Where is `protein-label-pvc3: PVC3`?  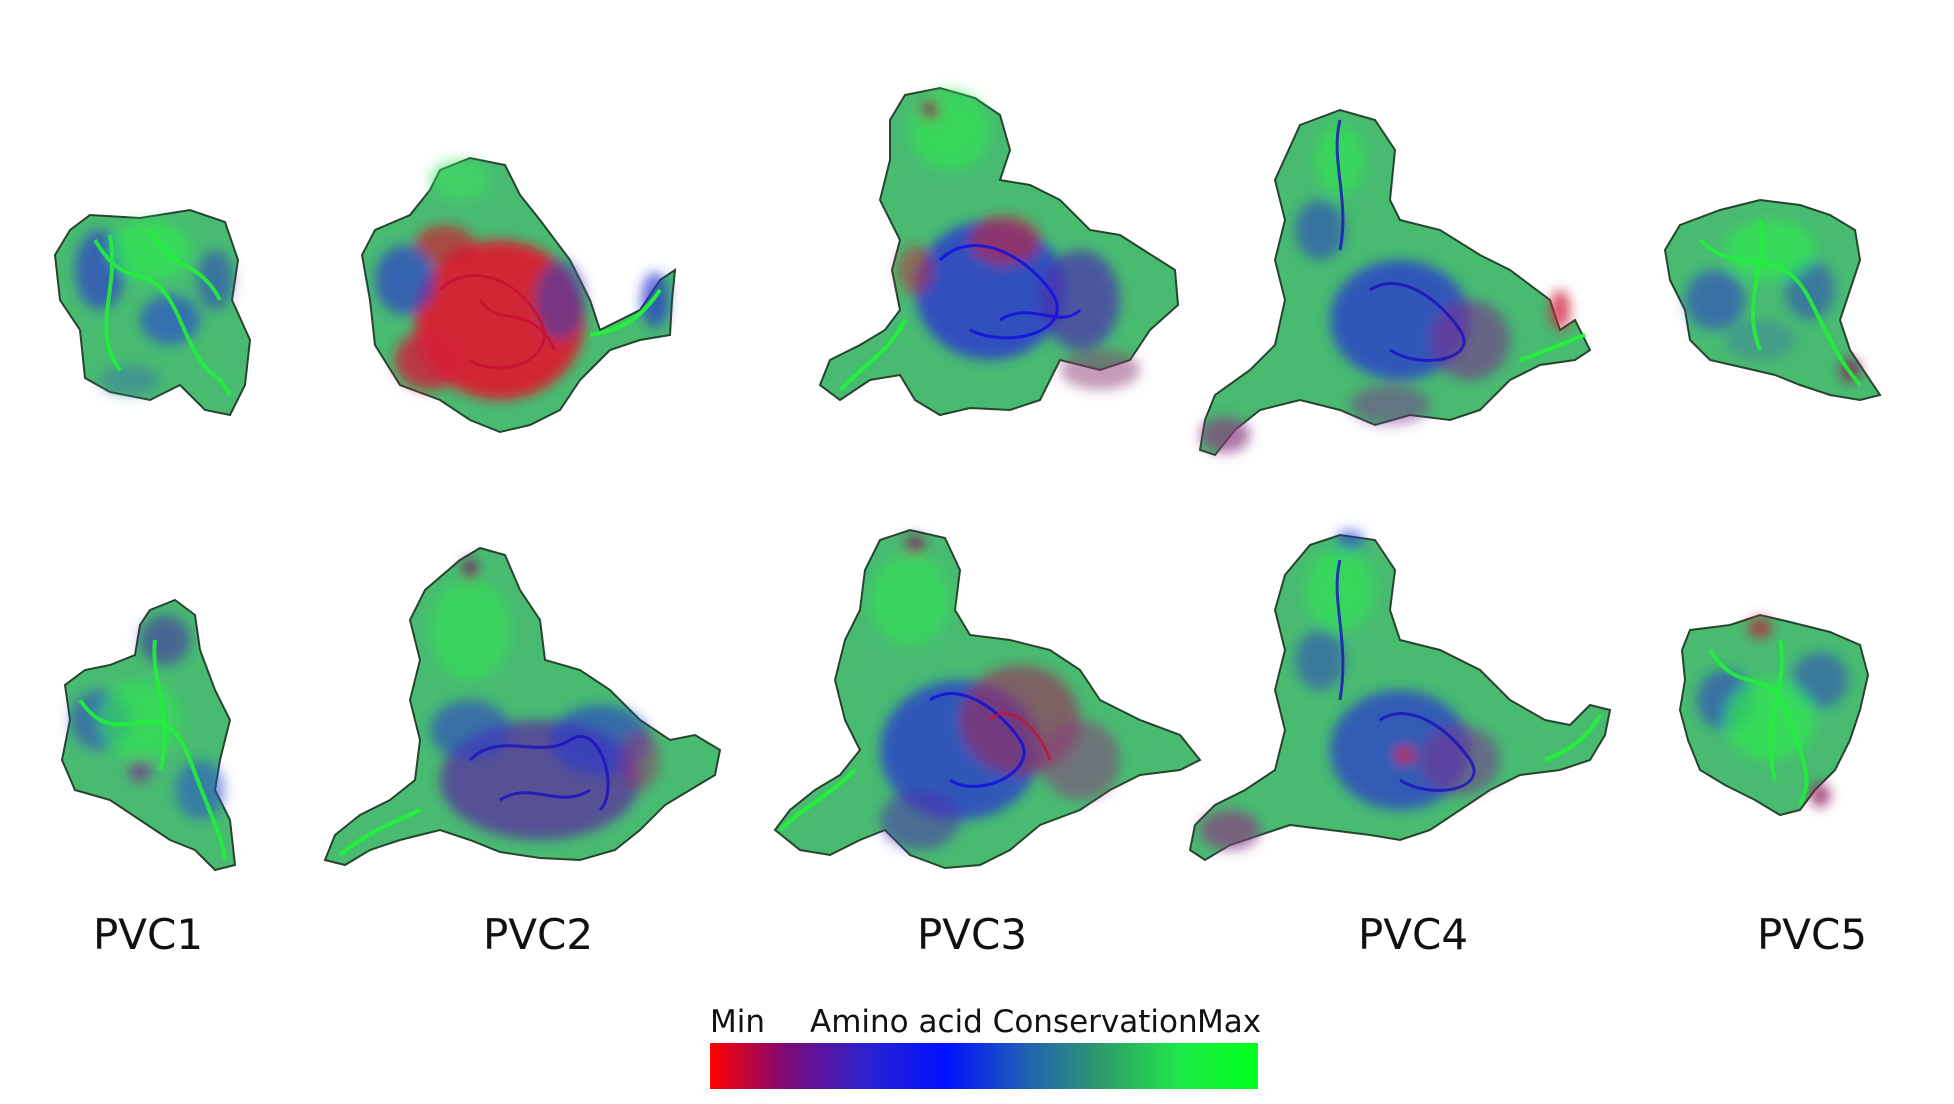
protein-label-pvc3: PVC3 is located at coordinates (972, 934).